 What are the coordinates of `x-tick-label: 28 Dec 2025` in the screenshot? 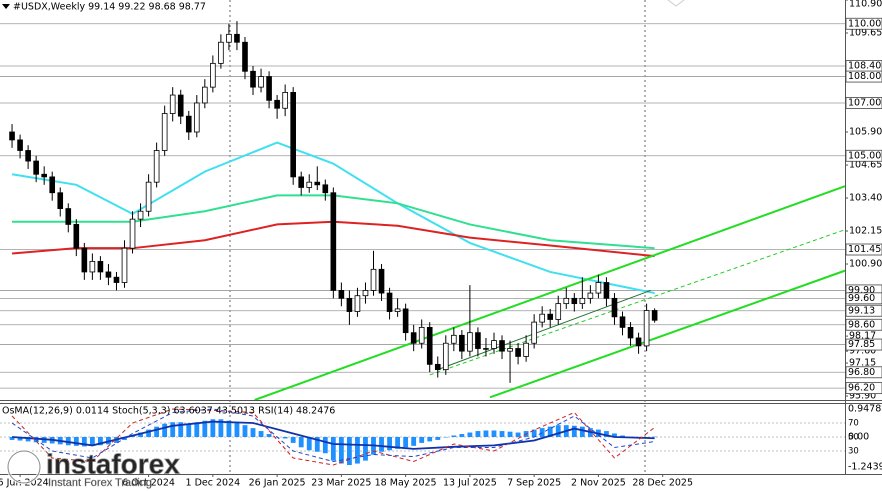 It's located at (662, 483).